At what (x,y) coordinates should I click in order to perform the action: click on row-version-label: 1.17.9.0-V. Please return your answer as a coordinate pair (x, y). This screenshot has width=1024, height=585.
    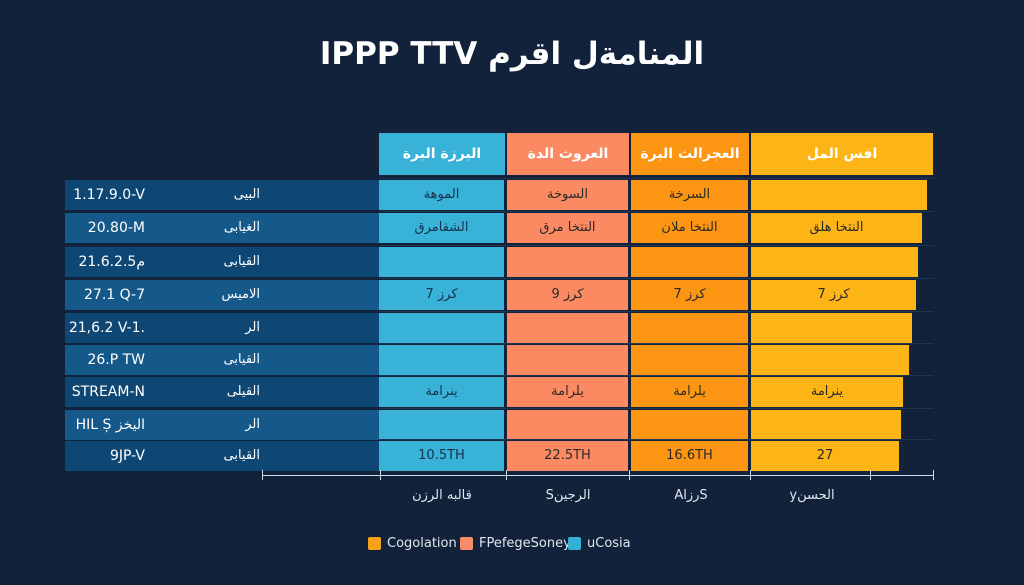
    Looking at the image, I should click on (109, 195).